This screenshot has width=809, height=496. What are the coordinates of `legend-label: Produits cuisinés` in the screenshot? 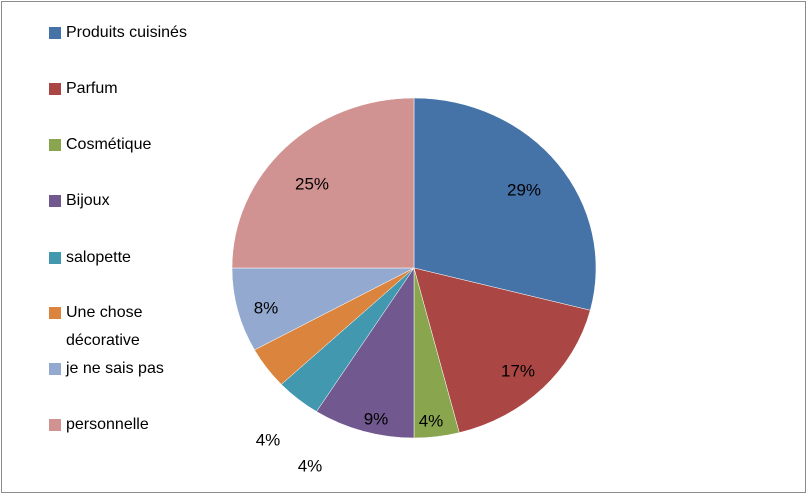 It's located at (126, 32).